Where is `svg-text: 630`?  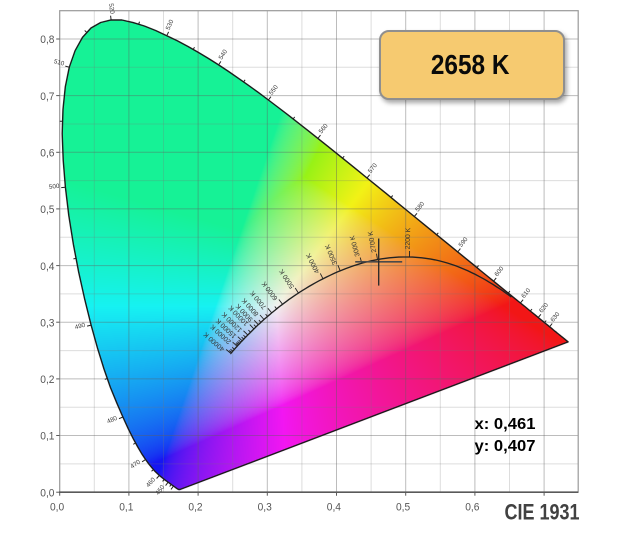 svg-text: 630 is located at coordinates (555, 317).